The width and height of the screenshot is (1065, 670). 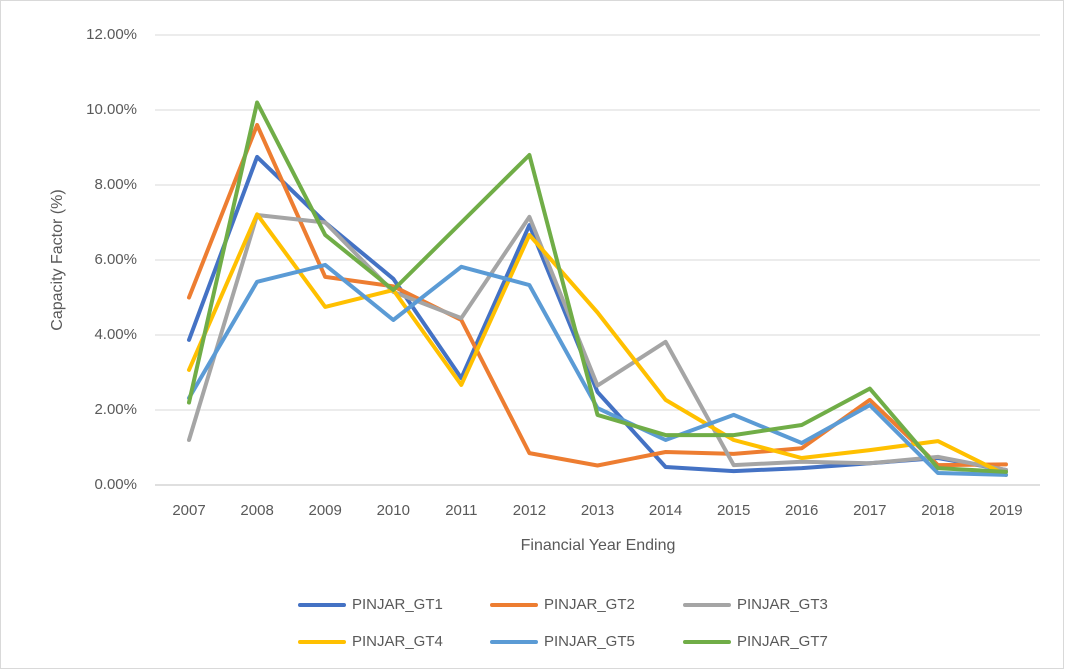 What do you see at coordinates (115, 409) in the screenshot?
I see `y-tick-label: 2.00%` at bounding box center [115, 409].